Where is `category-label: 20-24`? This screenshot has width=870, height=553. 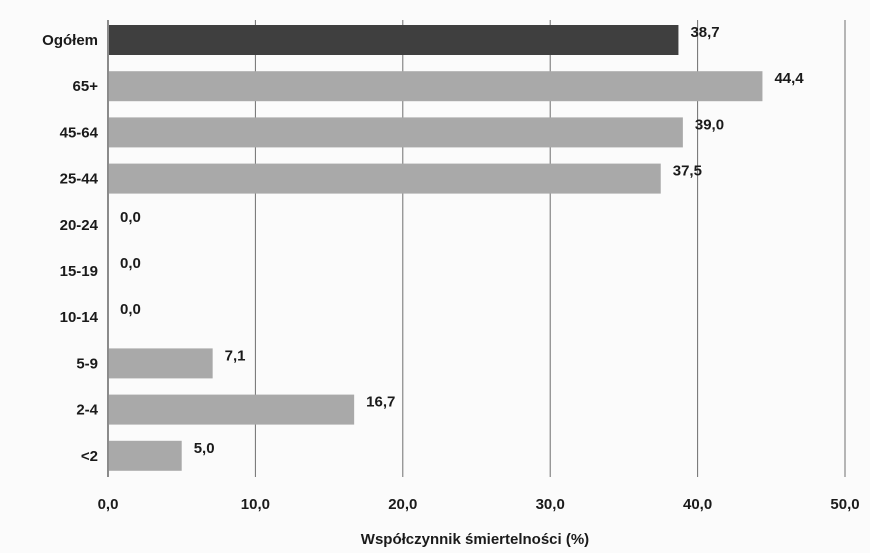 category-label: 20-24 is located at coordinates (79, 225).